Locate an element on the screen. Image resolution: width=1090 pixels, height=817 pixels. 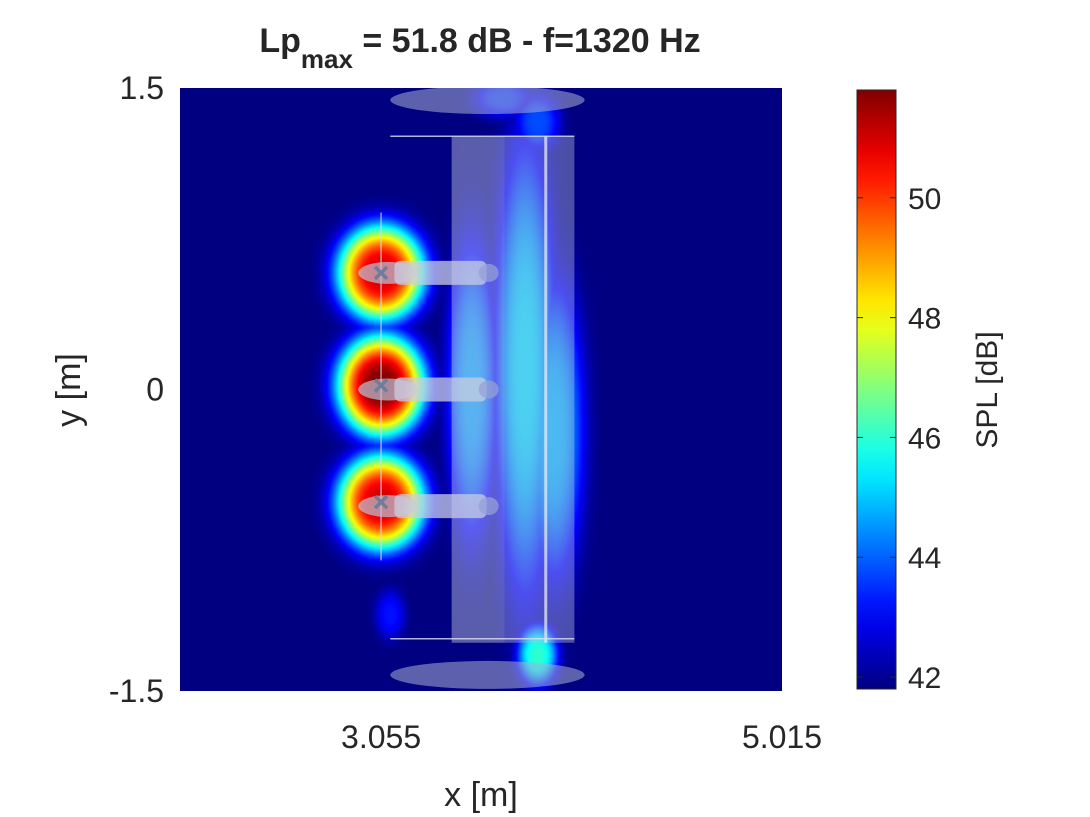
chart-title: Lpmax = 51.8 dB - f=1320 Hz is located at coordinates (479, 48).